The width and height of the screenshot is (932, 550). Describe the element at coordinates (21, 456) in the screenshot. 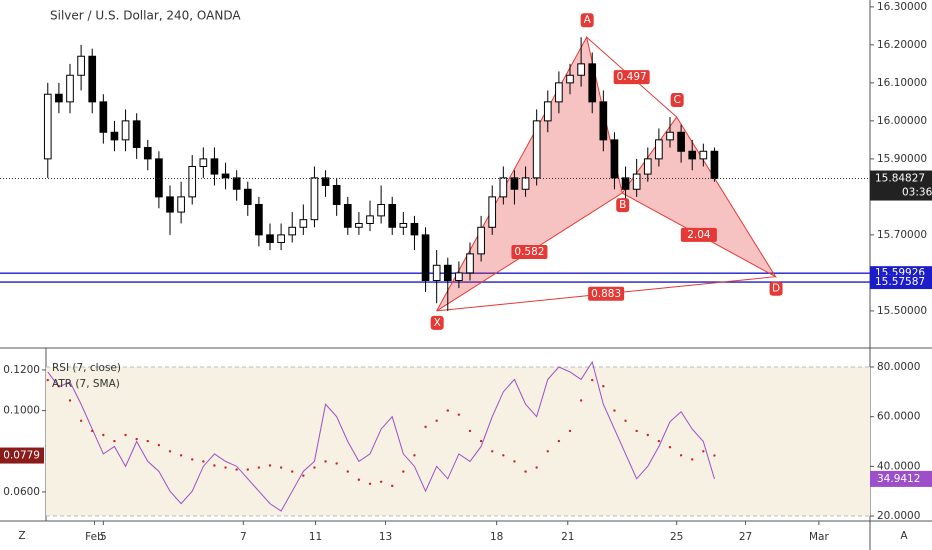

I see `atr-last-label: 0.0779` at that location.